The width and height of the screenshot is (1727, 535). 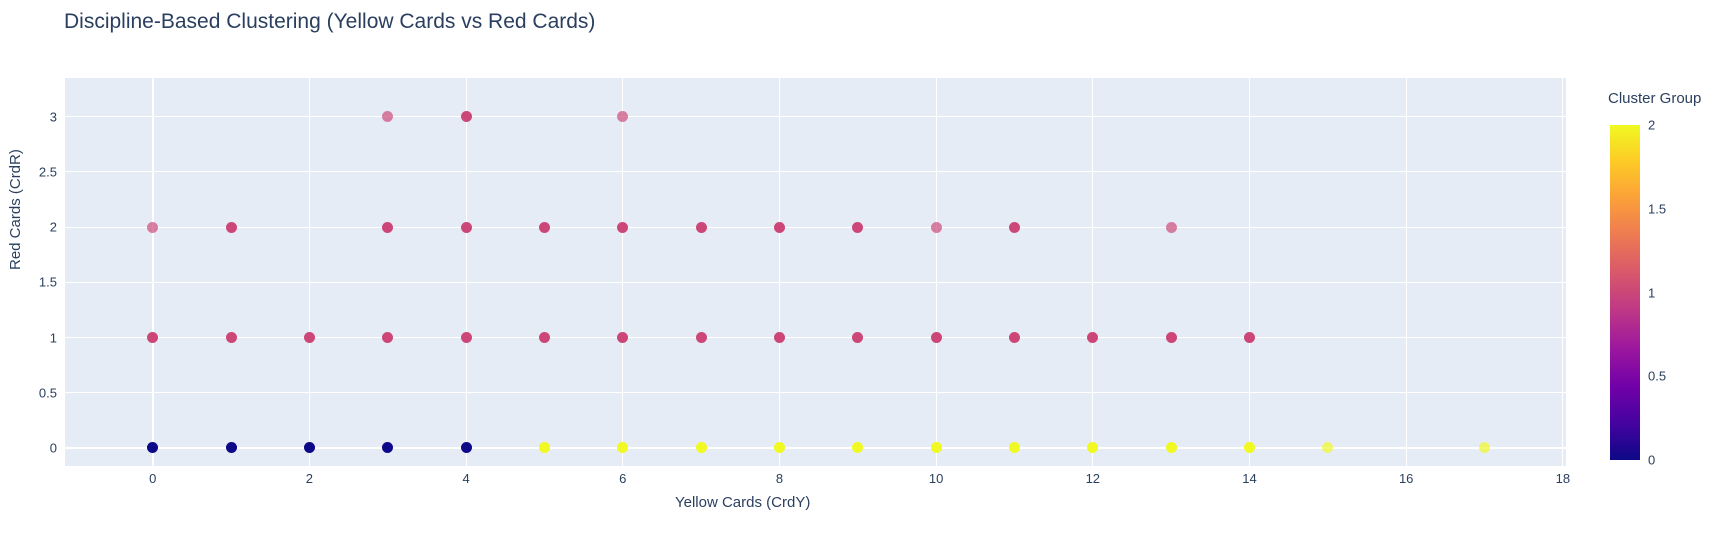 I want to click on colorbar-tick-label: 2, so click(x=1652, y=125).